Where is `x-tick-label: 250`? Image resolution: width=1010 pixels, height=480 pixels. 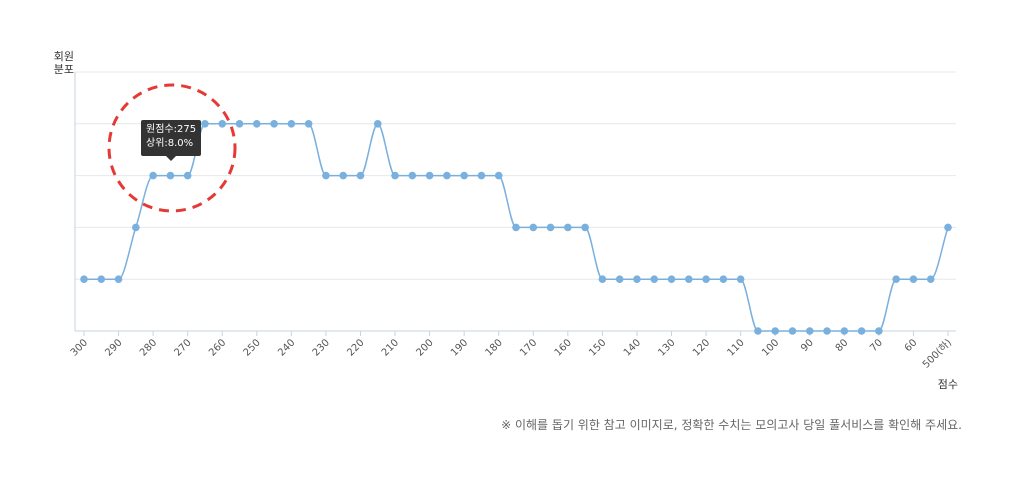
x-tick-label: 250 is located at coordinates (252, 347).